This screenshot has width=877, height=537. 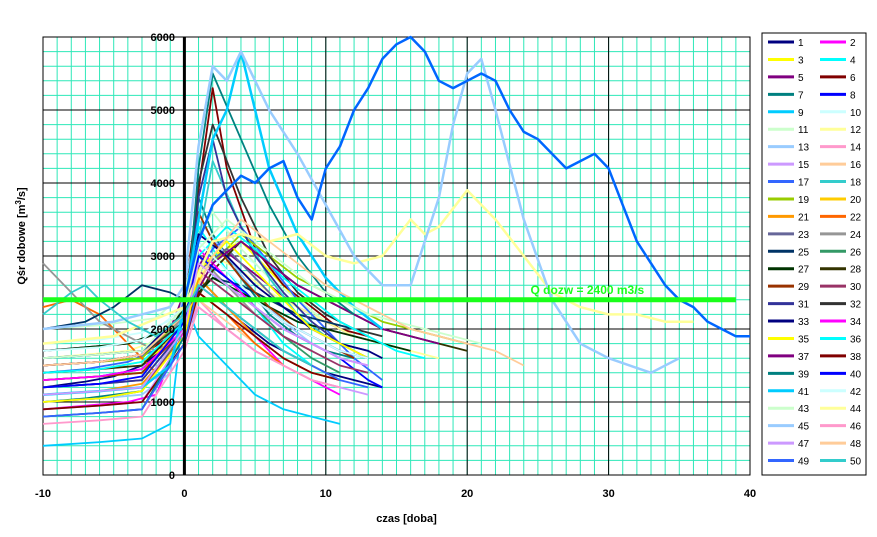 What do you see at coordinates (804, 305) in the screenshot?
I see `legend-label-31: 31` at bounding box center [804, 305].